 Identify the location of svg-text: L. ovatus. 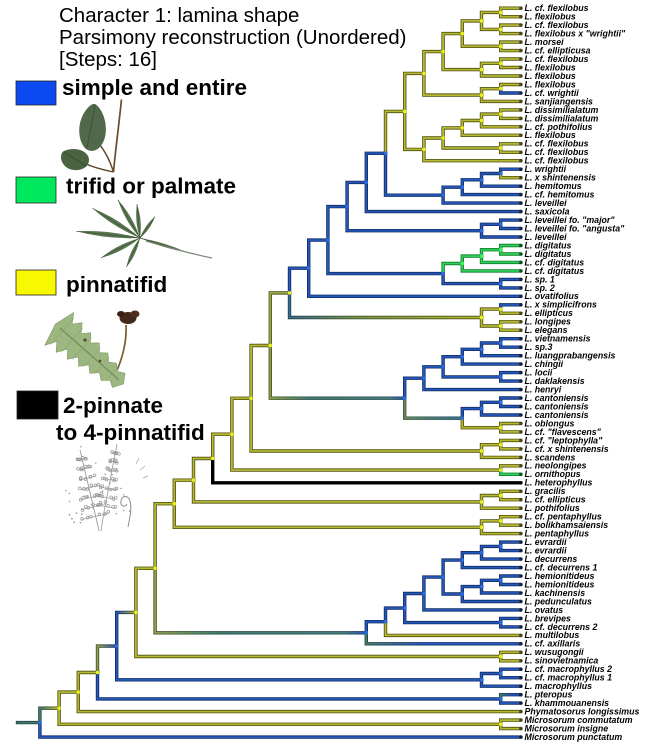
(544, 610).